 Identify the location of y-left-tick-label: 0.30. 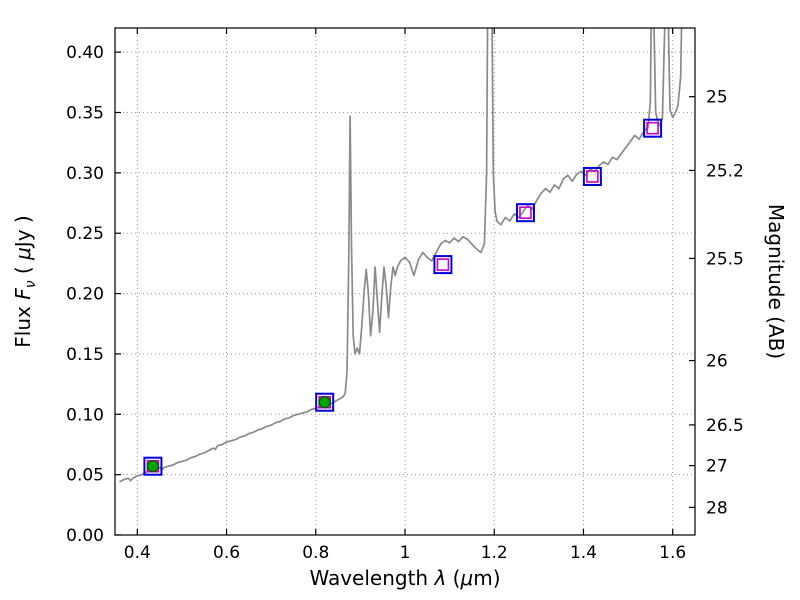
(85, 174).